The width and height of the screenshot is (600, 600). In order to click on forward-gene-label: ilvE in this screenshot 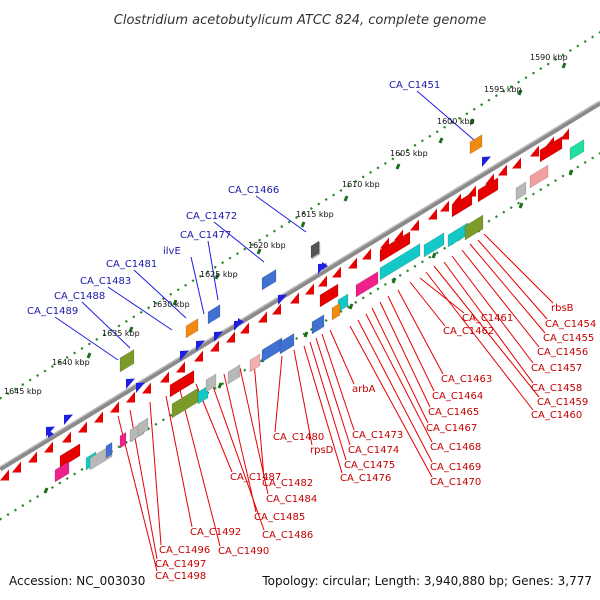, I will do `click(172, 251)`.